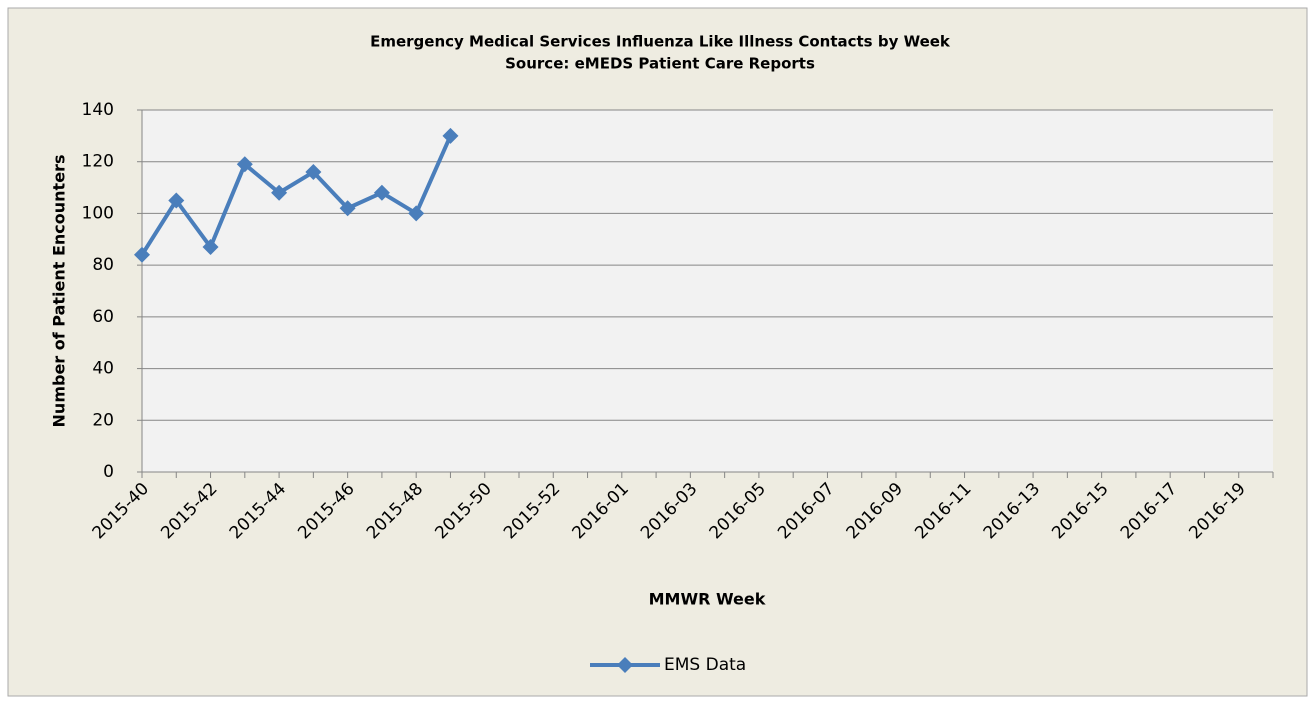 Image resolution: width=1315 pixels, height=704 pixels. Describe the element at coordinates (625, 665) in the screenshot. I see `legend-marker` at that location.